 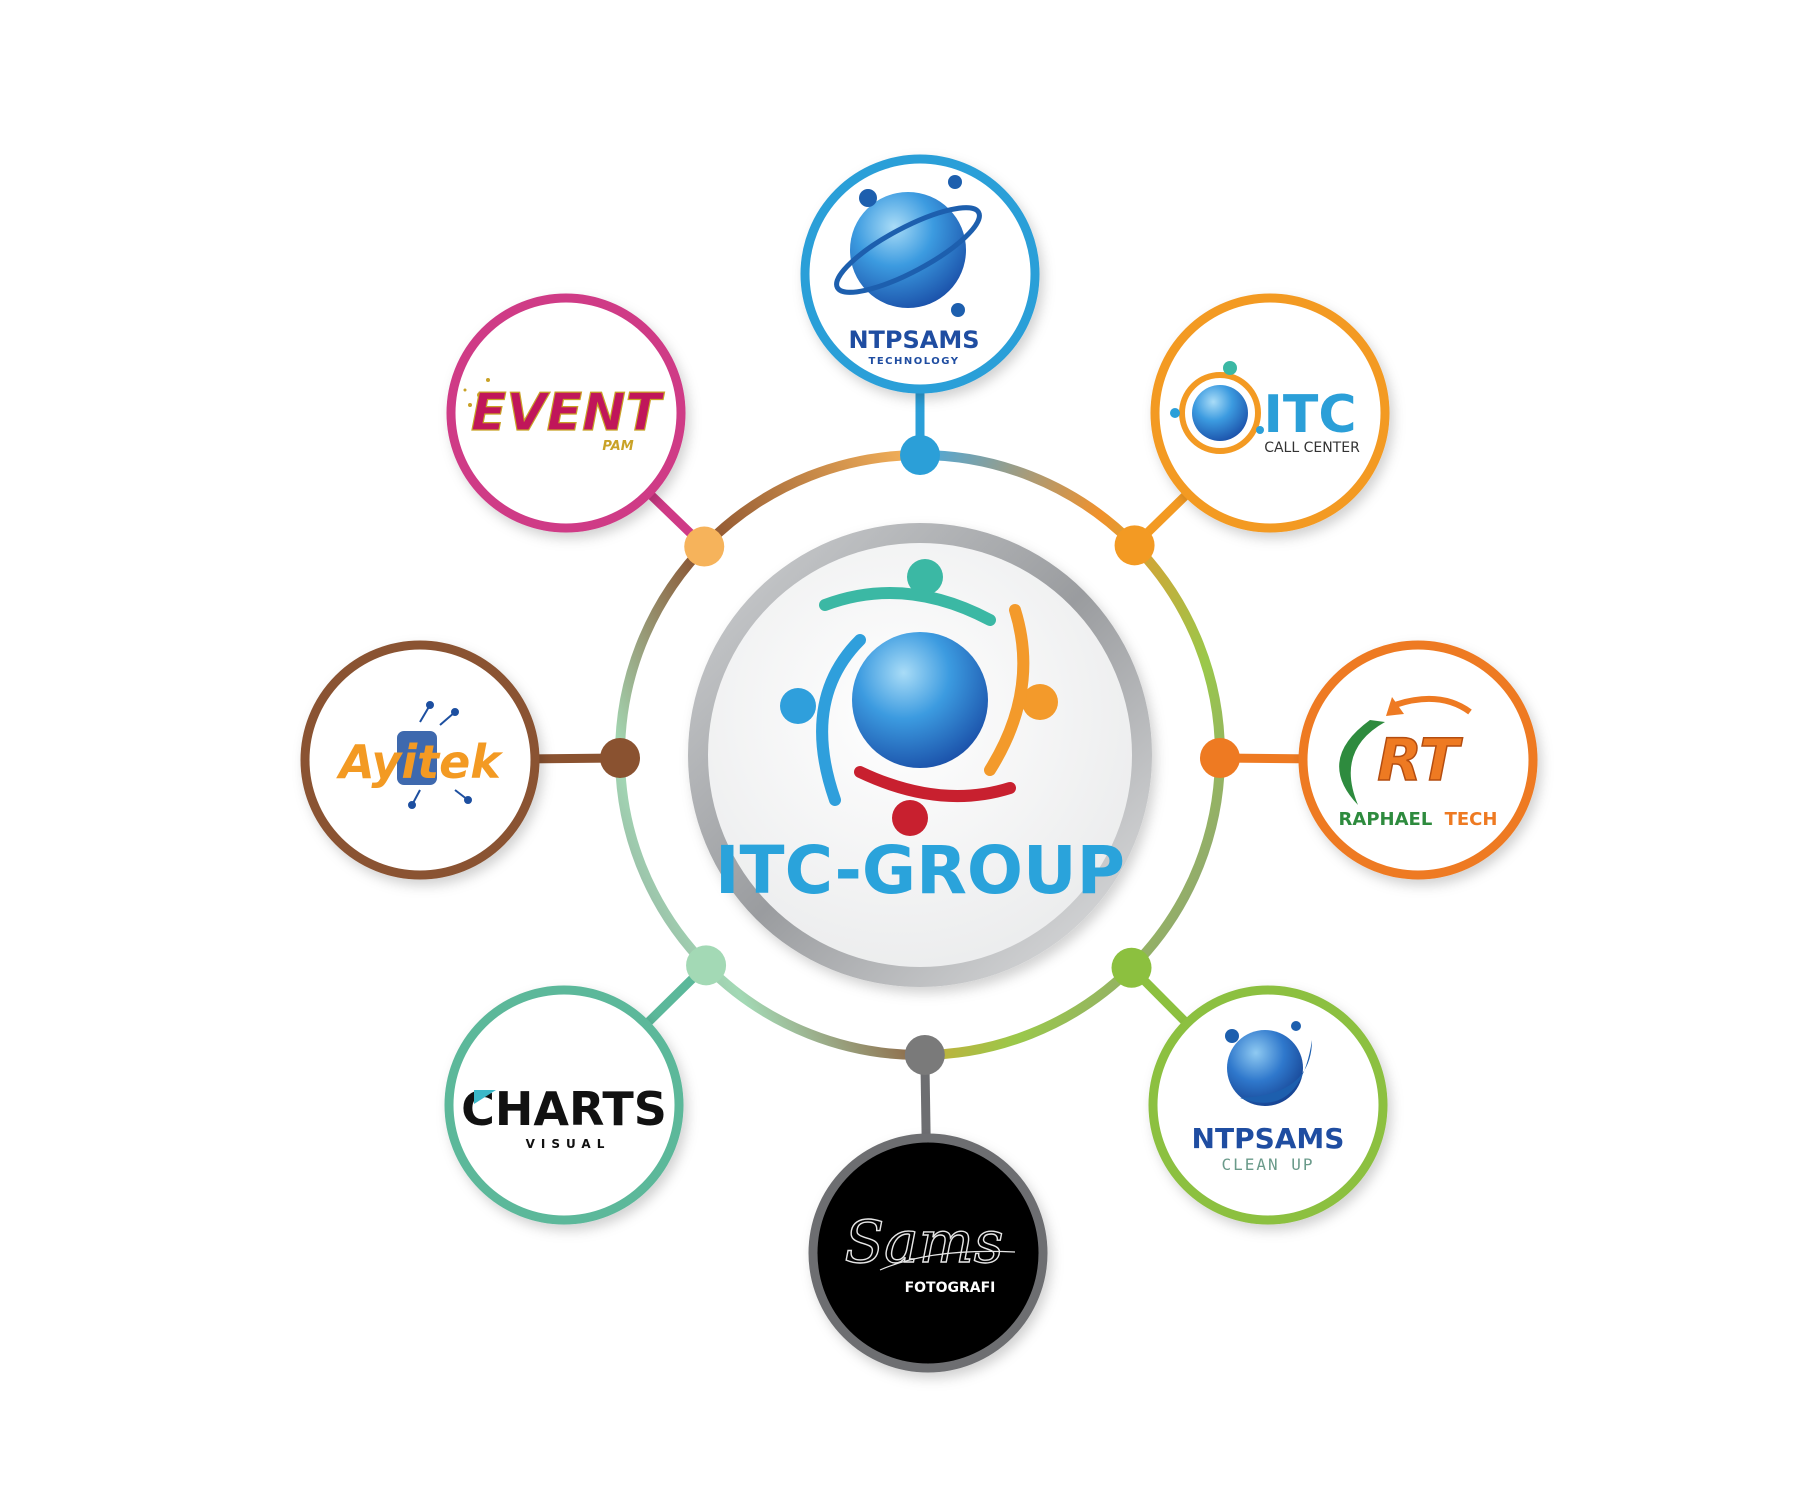 I want to click on raphael-arrow-icon, so click(x=1433, y=705).